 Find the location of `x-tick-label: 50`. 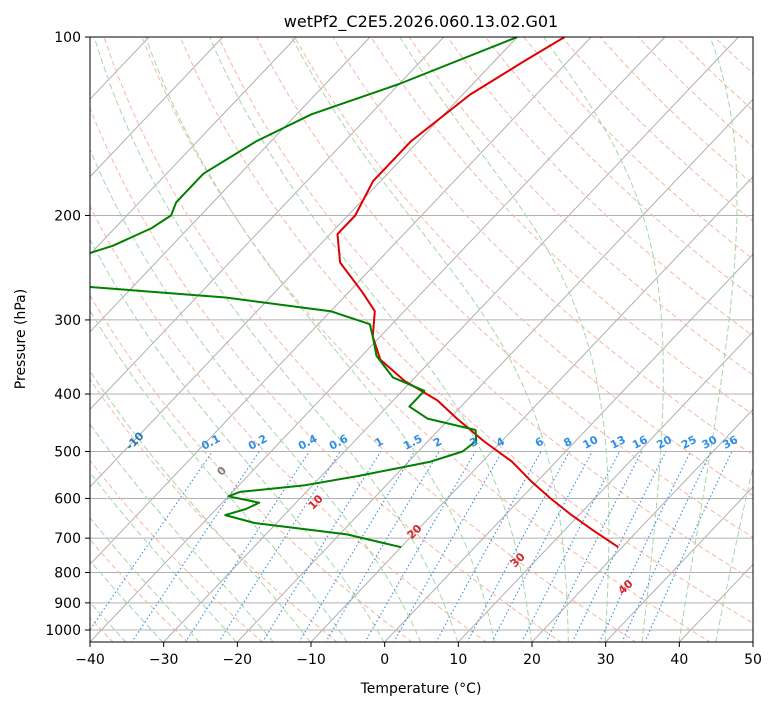

x-tick-label: 50 is located at coordinates (753, 660).